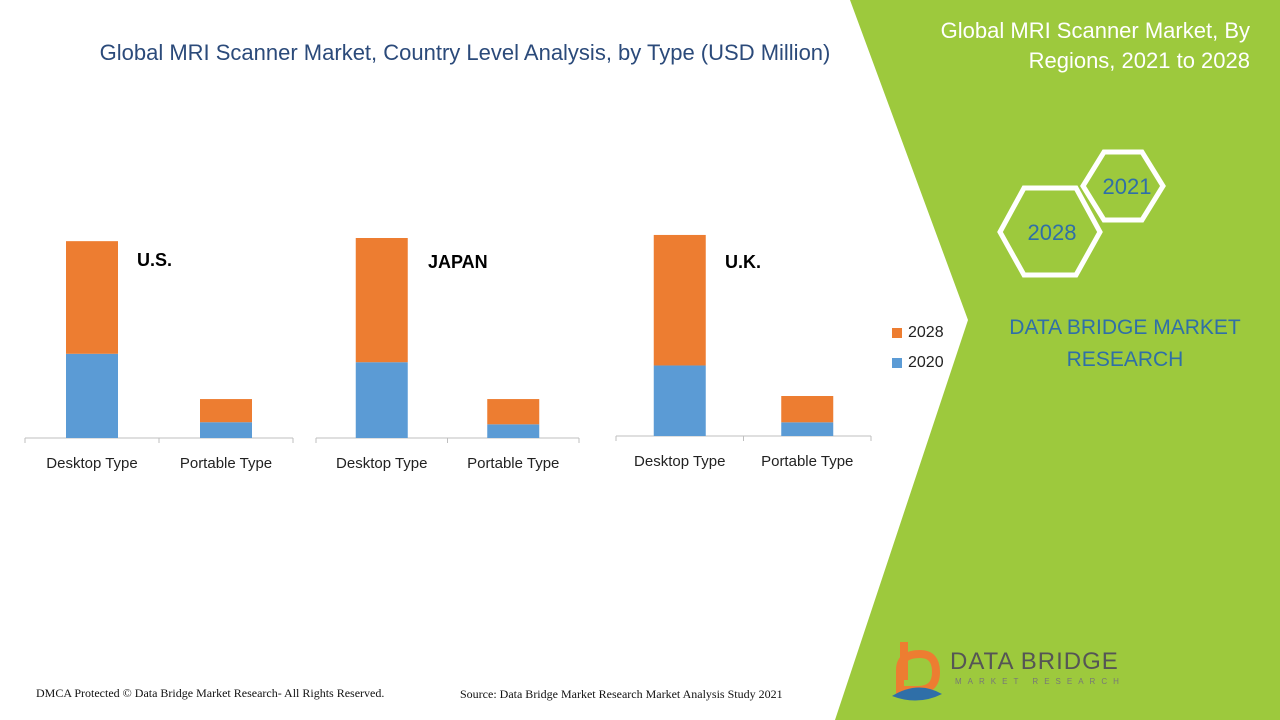 The image size is (1280, 720). What do you see at coordinates (381, 300) in the screenshot?
I see `bar-japan-desktop-type-2028` at bounding box center [381, 300].